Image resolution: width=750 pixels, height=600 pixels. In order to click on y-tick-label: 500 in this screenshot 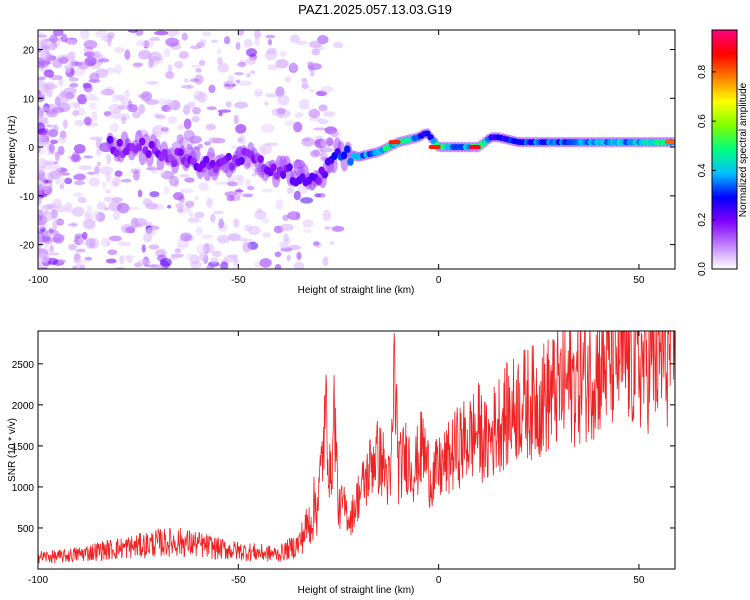, I will do `click(25, 529)`.